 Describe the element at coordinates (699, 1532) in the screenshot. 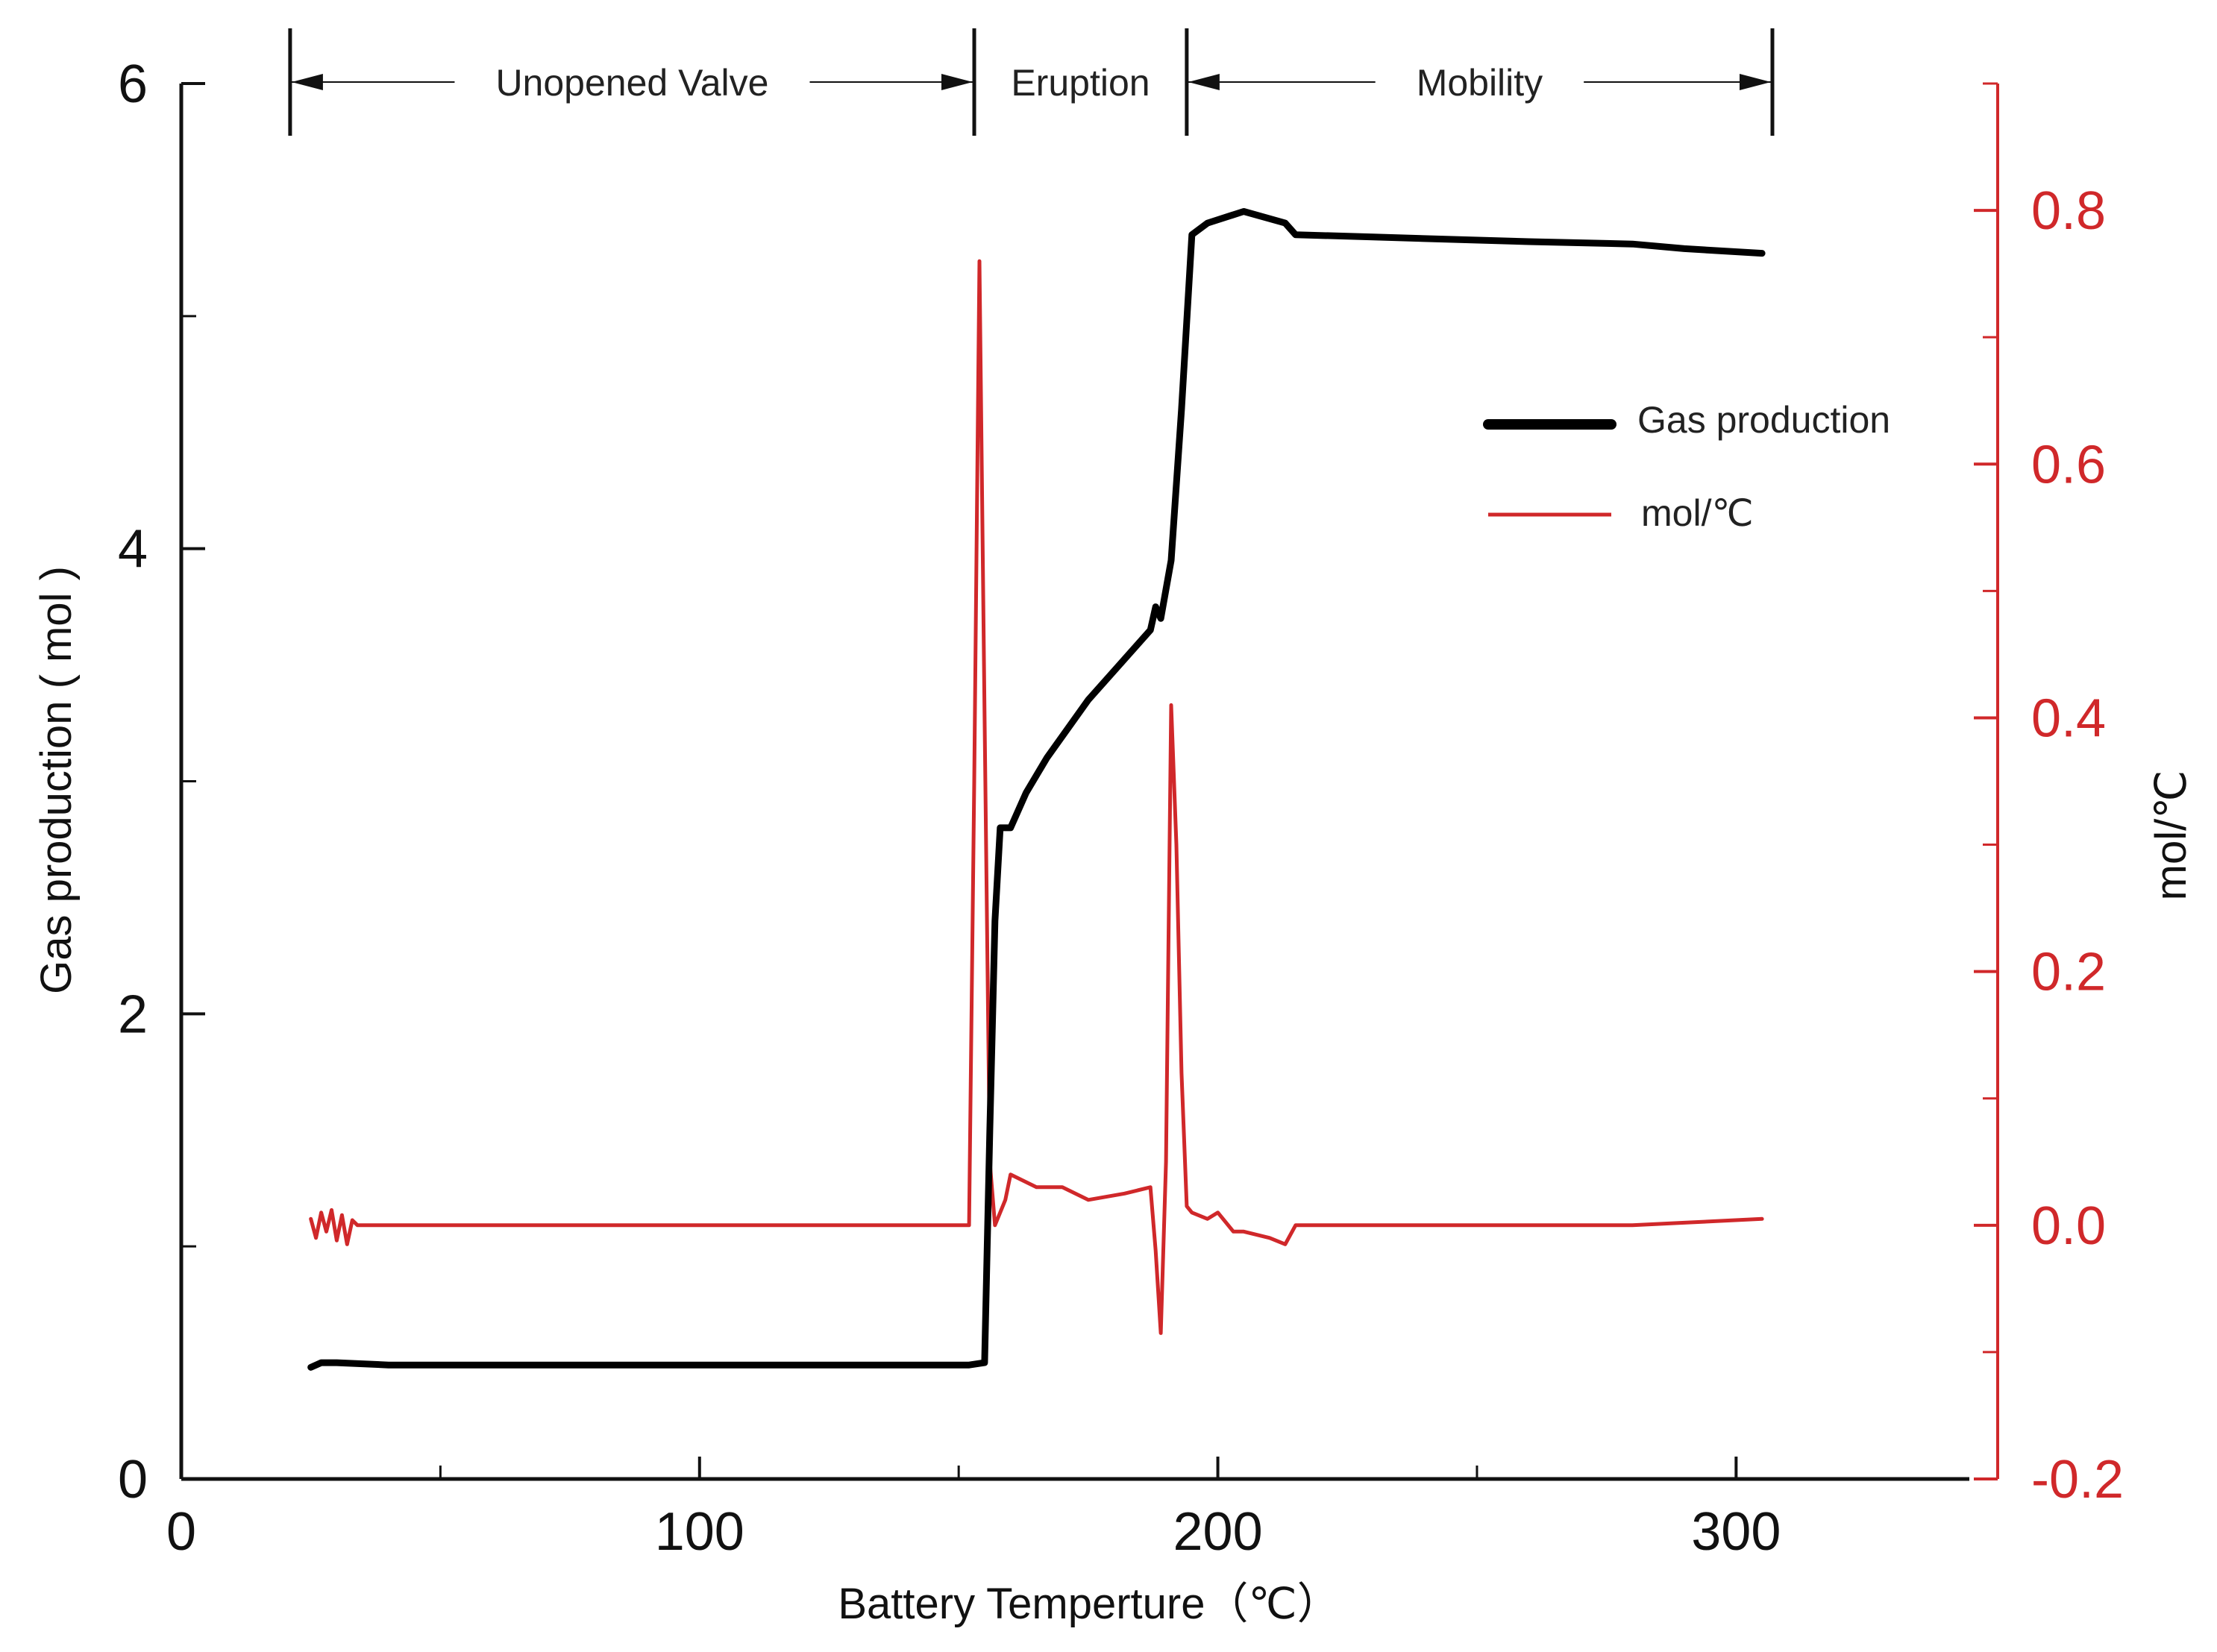

I see `x-tick-label: 100` at that location.